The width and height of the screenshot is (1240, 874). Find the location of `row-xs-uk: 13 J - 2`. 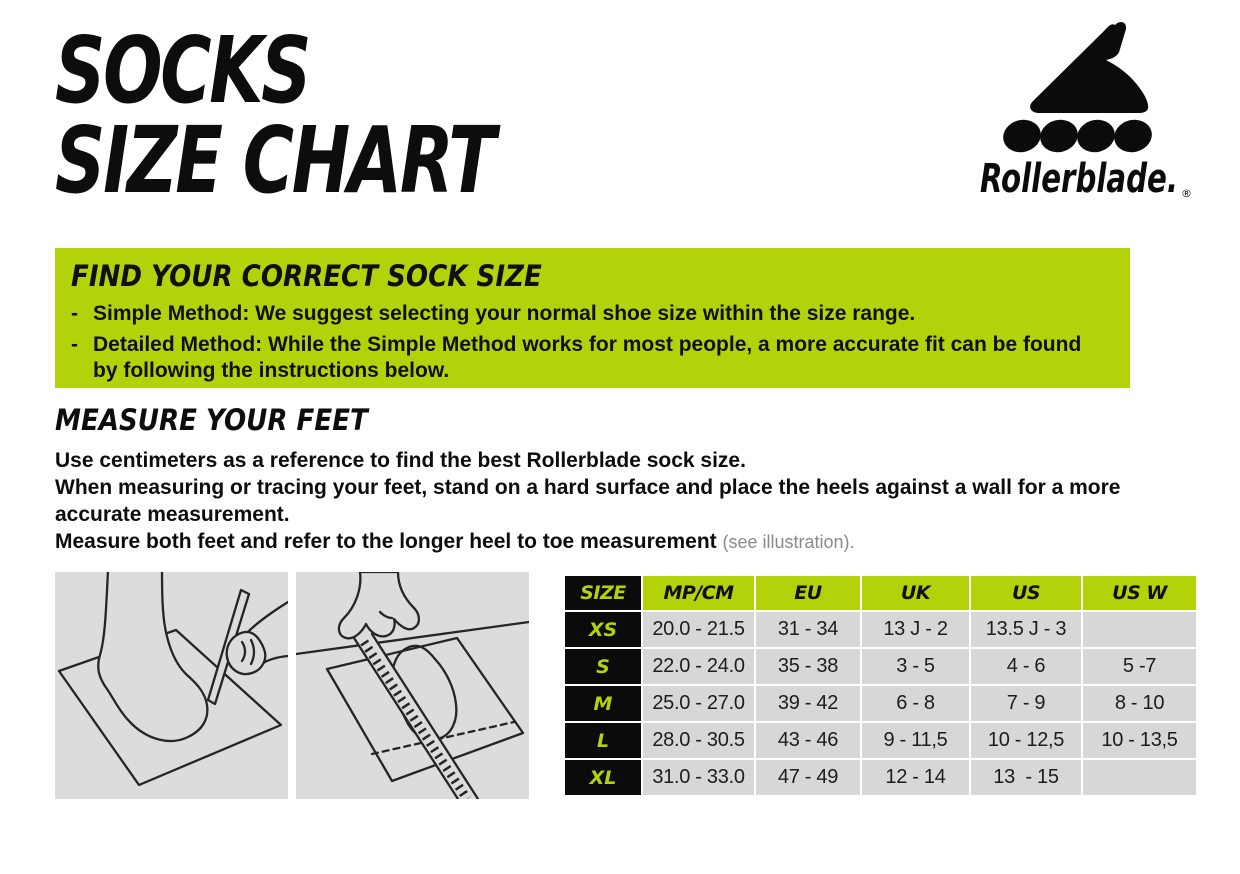

row-xs-uk: 13 J - 2 is located at coordinates (915, 629).